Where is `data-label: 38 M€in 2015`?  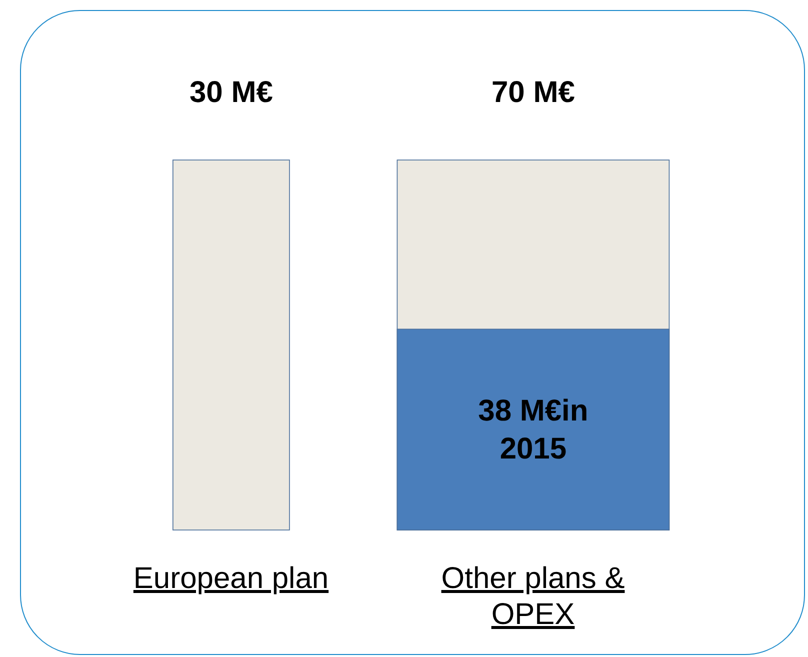
data-label: 38 M€in 2015 is located at coordinates (533, 430).